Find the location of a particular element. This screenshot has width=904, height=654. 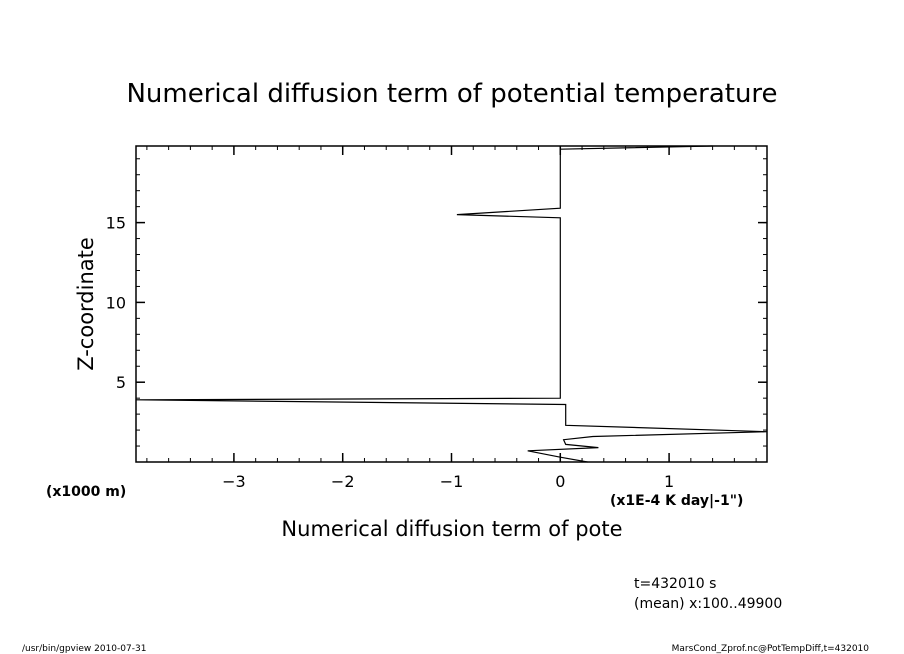

y-axis-label: Z-coordinate is located at coordinates (86, 304).